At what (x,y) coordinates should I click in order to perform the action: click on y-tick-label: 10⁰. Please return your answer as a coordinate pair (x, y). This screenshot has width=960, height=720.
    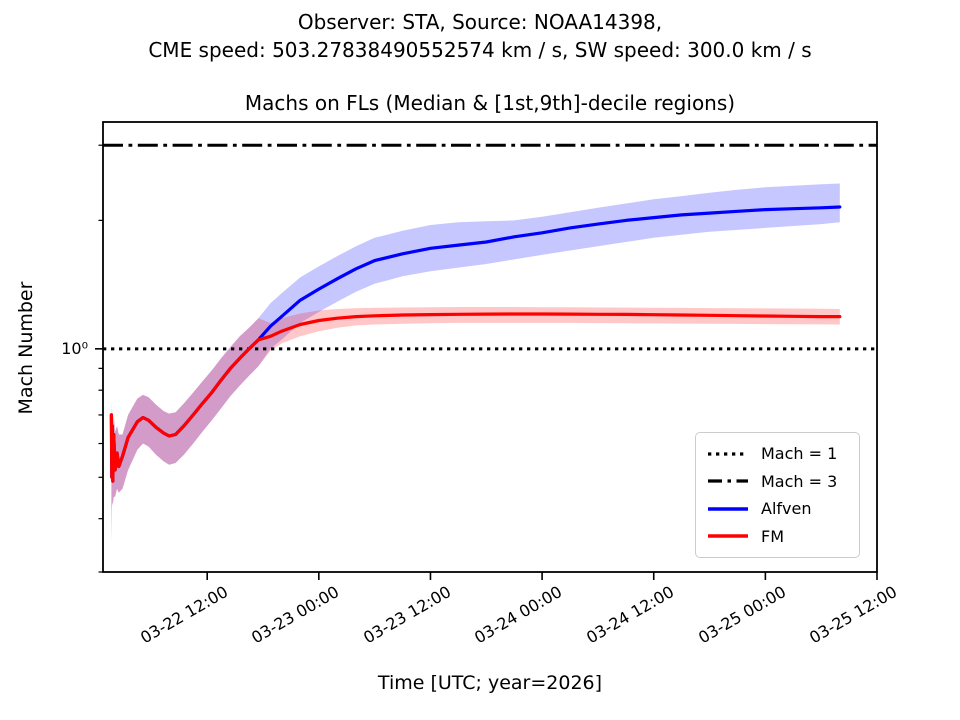
    Looking at the image, I should click on (74, 348).